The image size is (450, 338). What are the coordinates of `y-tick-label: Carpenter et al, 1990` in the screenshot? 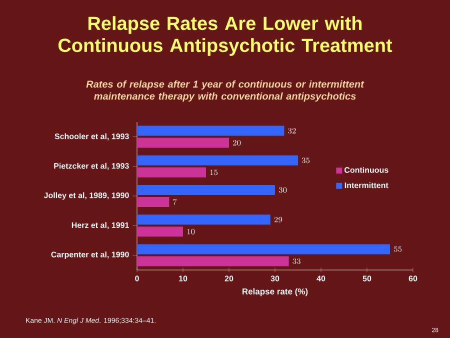 It's located at (90, 255).